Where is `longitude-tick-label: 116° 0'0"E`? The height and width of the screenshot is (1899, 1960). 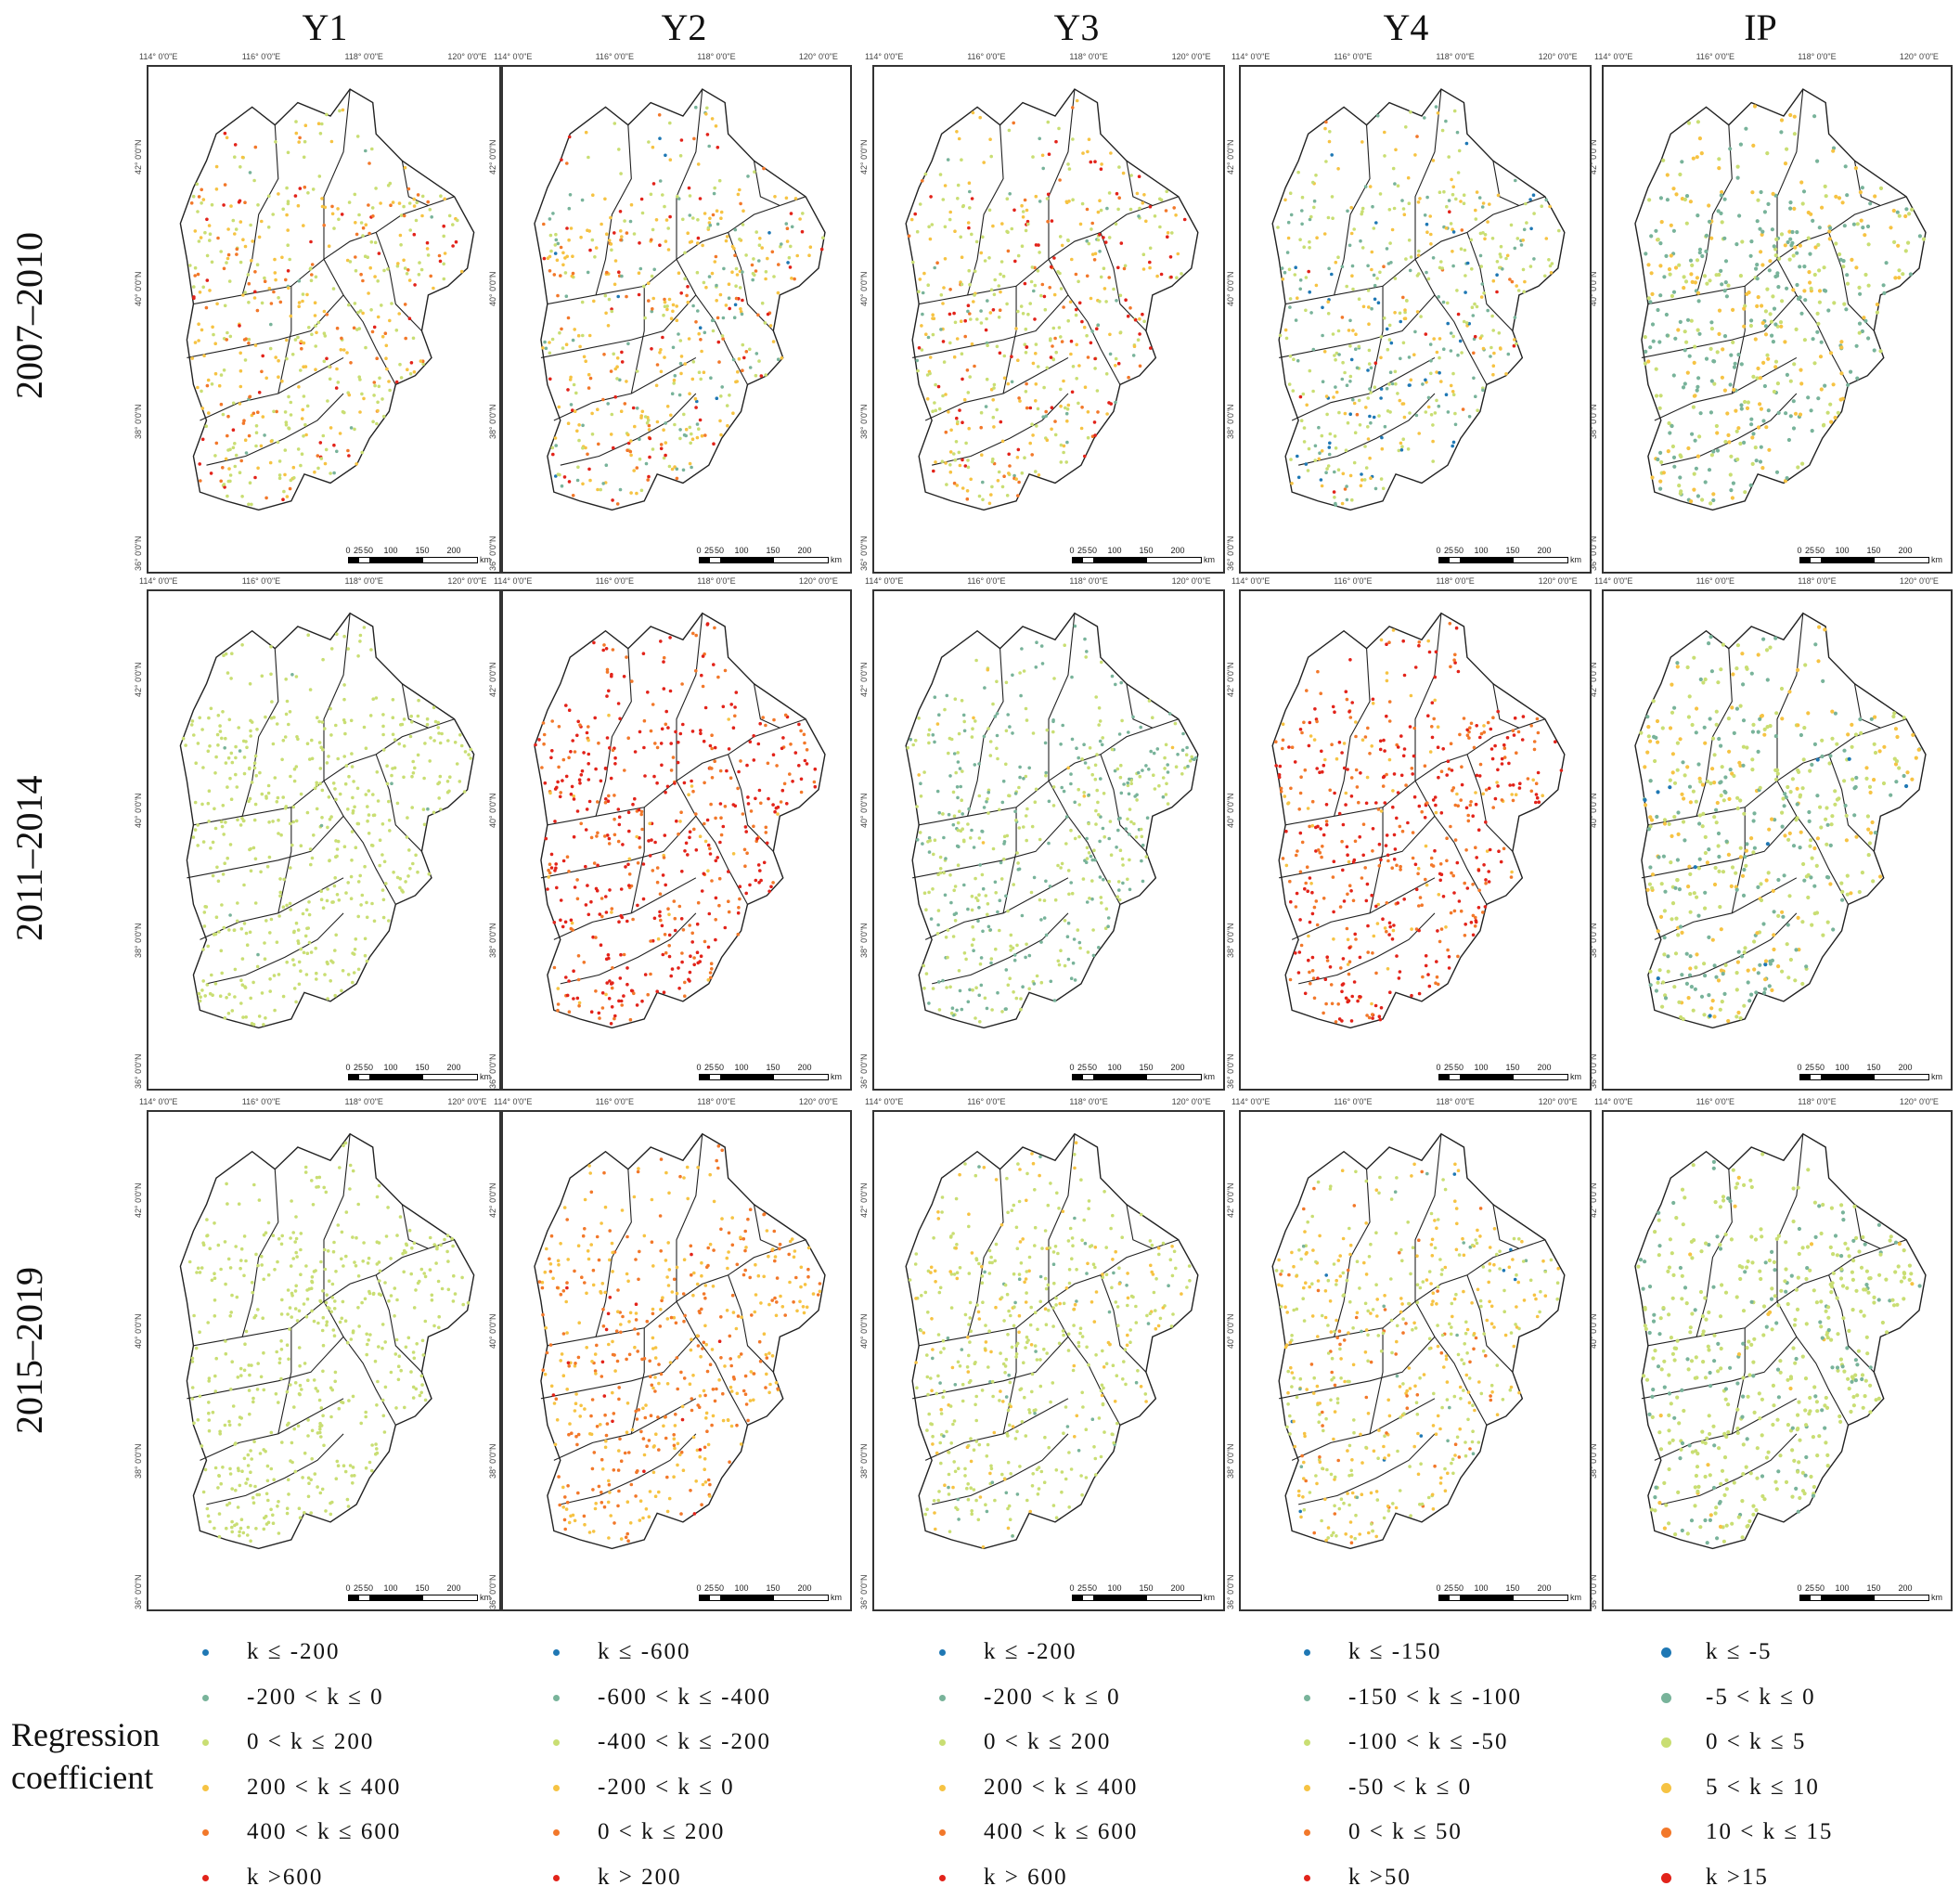 longitude-tick-label: 116° 0'0"E is located at coordinates (1353, 581).